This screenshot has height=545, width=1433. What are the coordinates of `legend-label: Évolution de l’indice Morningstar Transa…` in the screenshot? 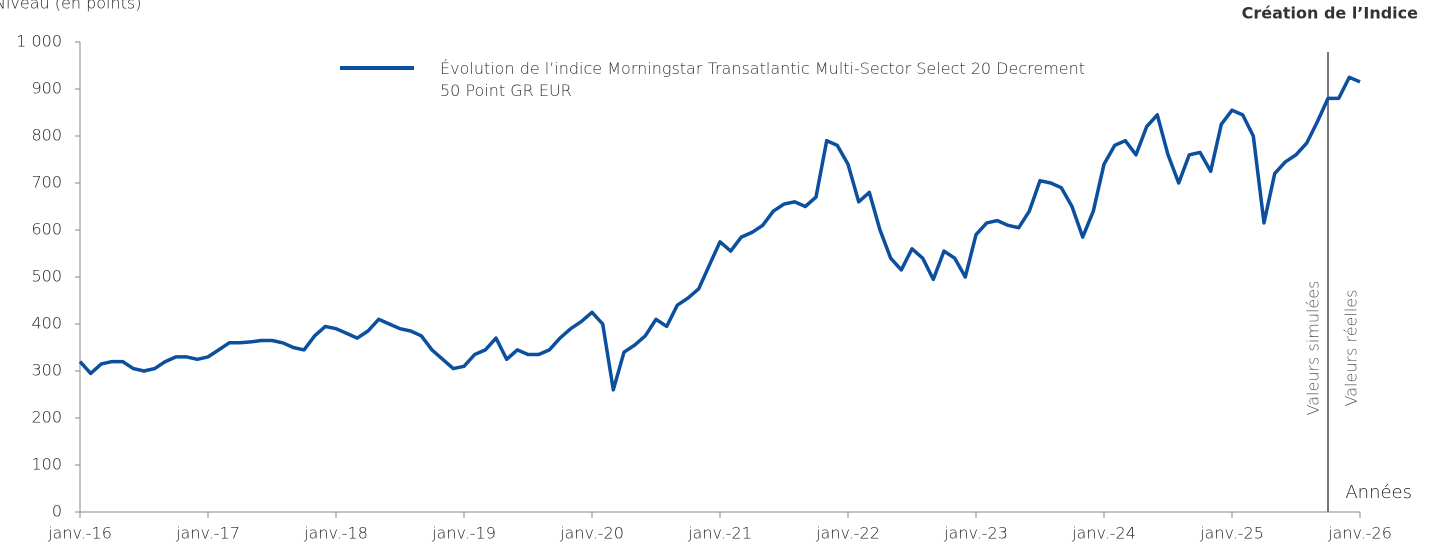 It's located at (763, 79).